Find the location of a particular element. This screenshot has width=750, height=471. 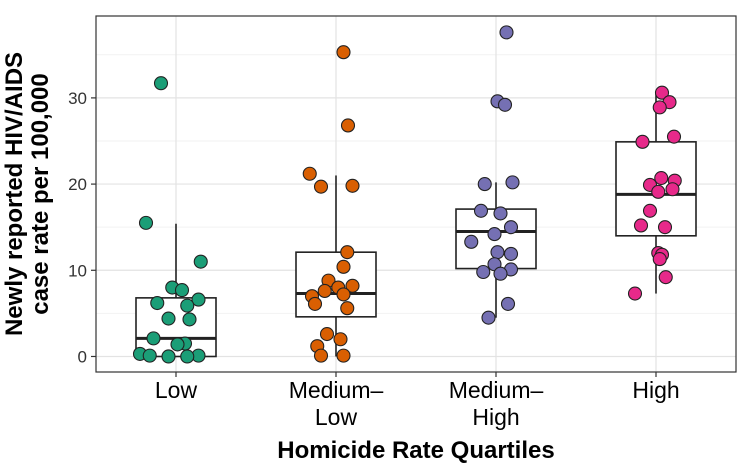

y-axis-title-line-2: case rate per 100,000 is located at coordinates (40, 194).